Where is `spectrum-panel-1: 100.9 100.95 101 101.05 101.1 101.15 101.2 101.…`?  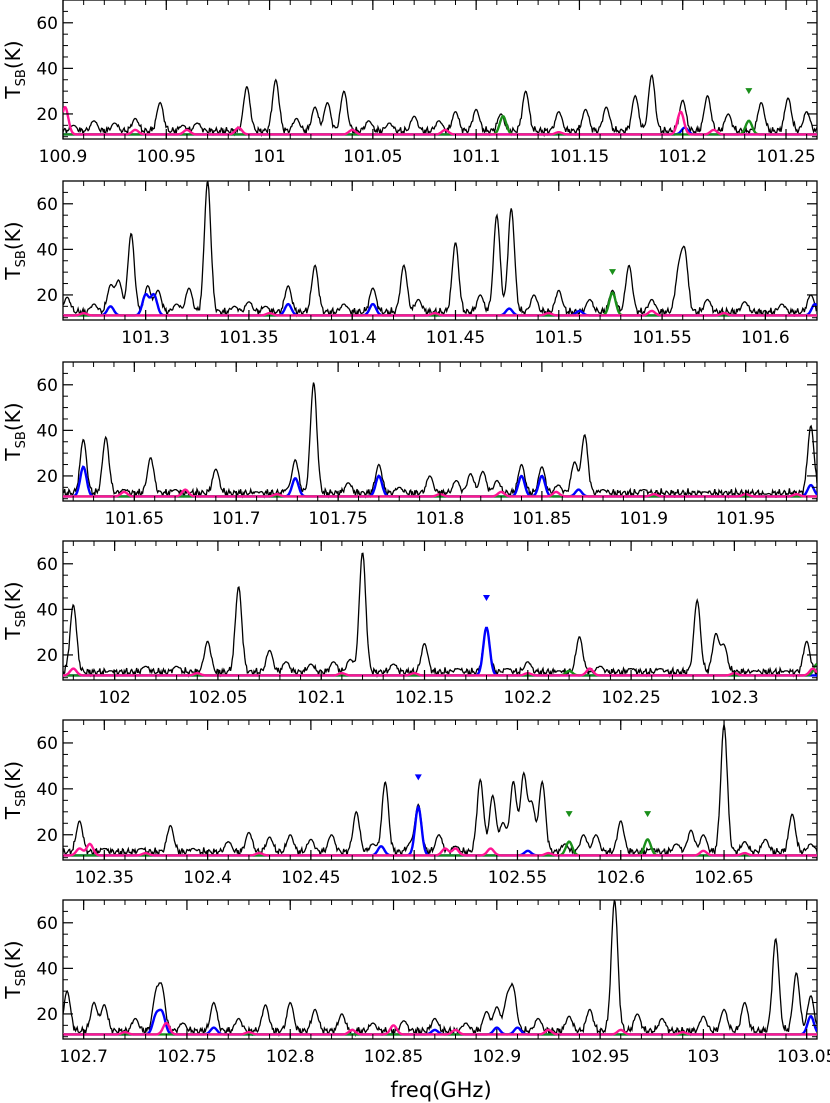 spectrum-panel-1: 100.9 100.95 101 101.05 101.1 101.15 101.2 101.… is located at coordinates (409, 83).